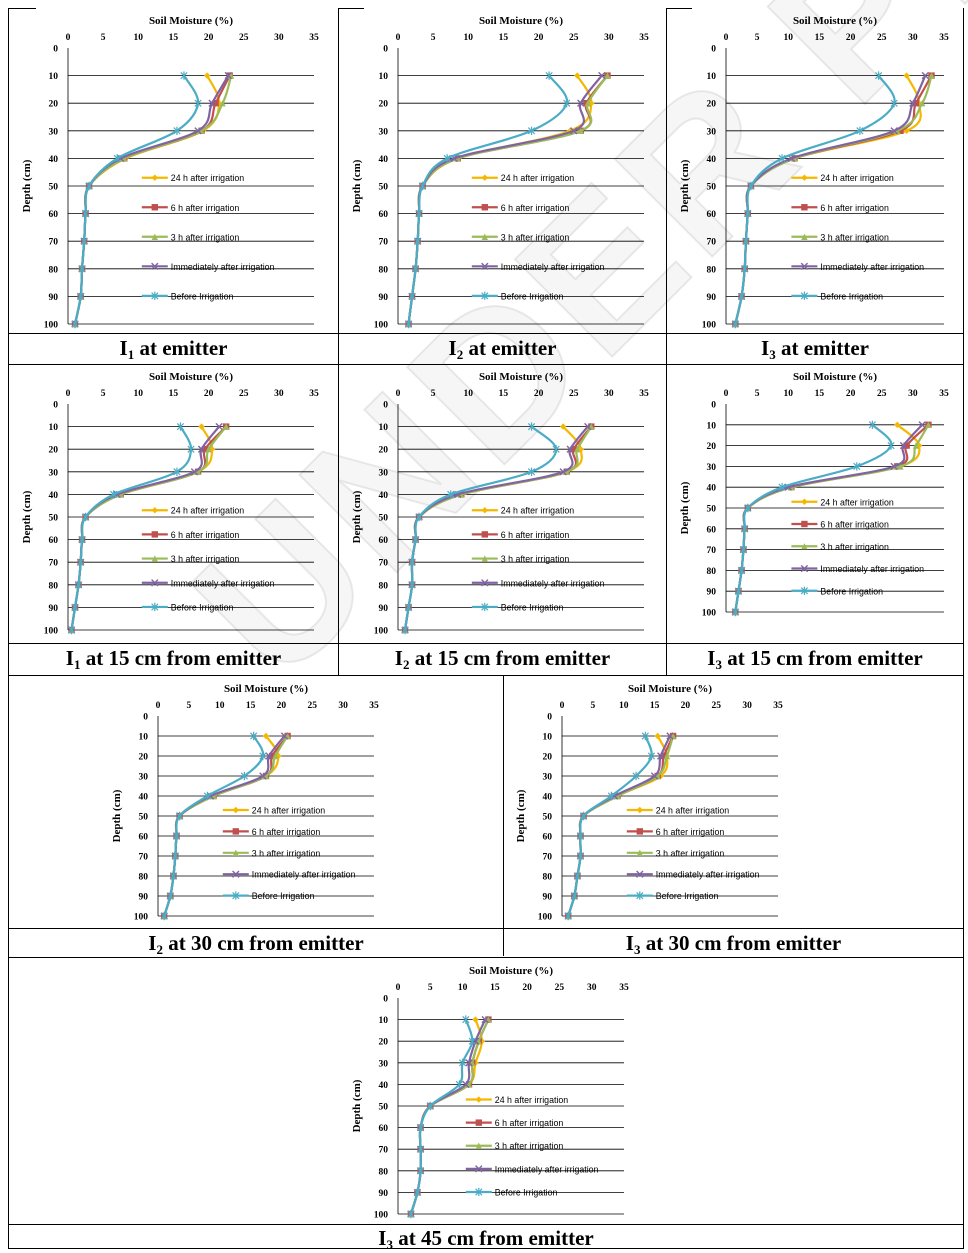 This screenshot has height=1253, width=968. Describe the element at coordinates (384, 609) in the screenshot. I see `y-tick-label: 90` at that location.